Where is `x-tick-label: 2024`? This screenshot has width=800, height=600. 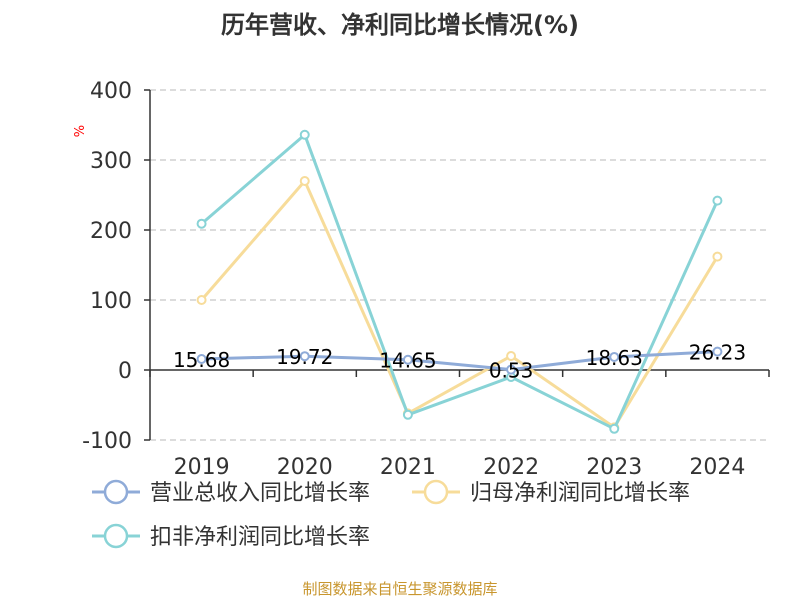
x-tick-label: 2024 is located at coordinates (717, 467).